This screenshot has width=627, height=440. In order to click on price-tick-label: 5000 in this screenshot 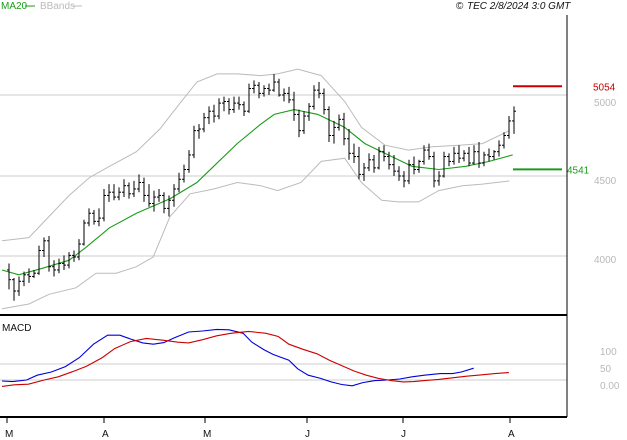, I will do `click(605, 103)`.